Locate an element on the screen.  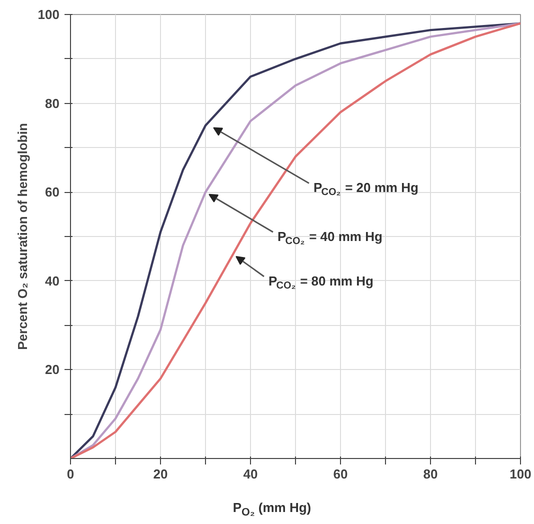
x-tick-label: 20 is located at coordinates (160, 474).